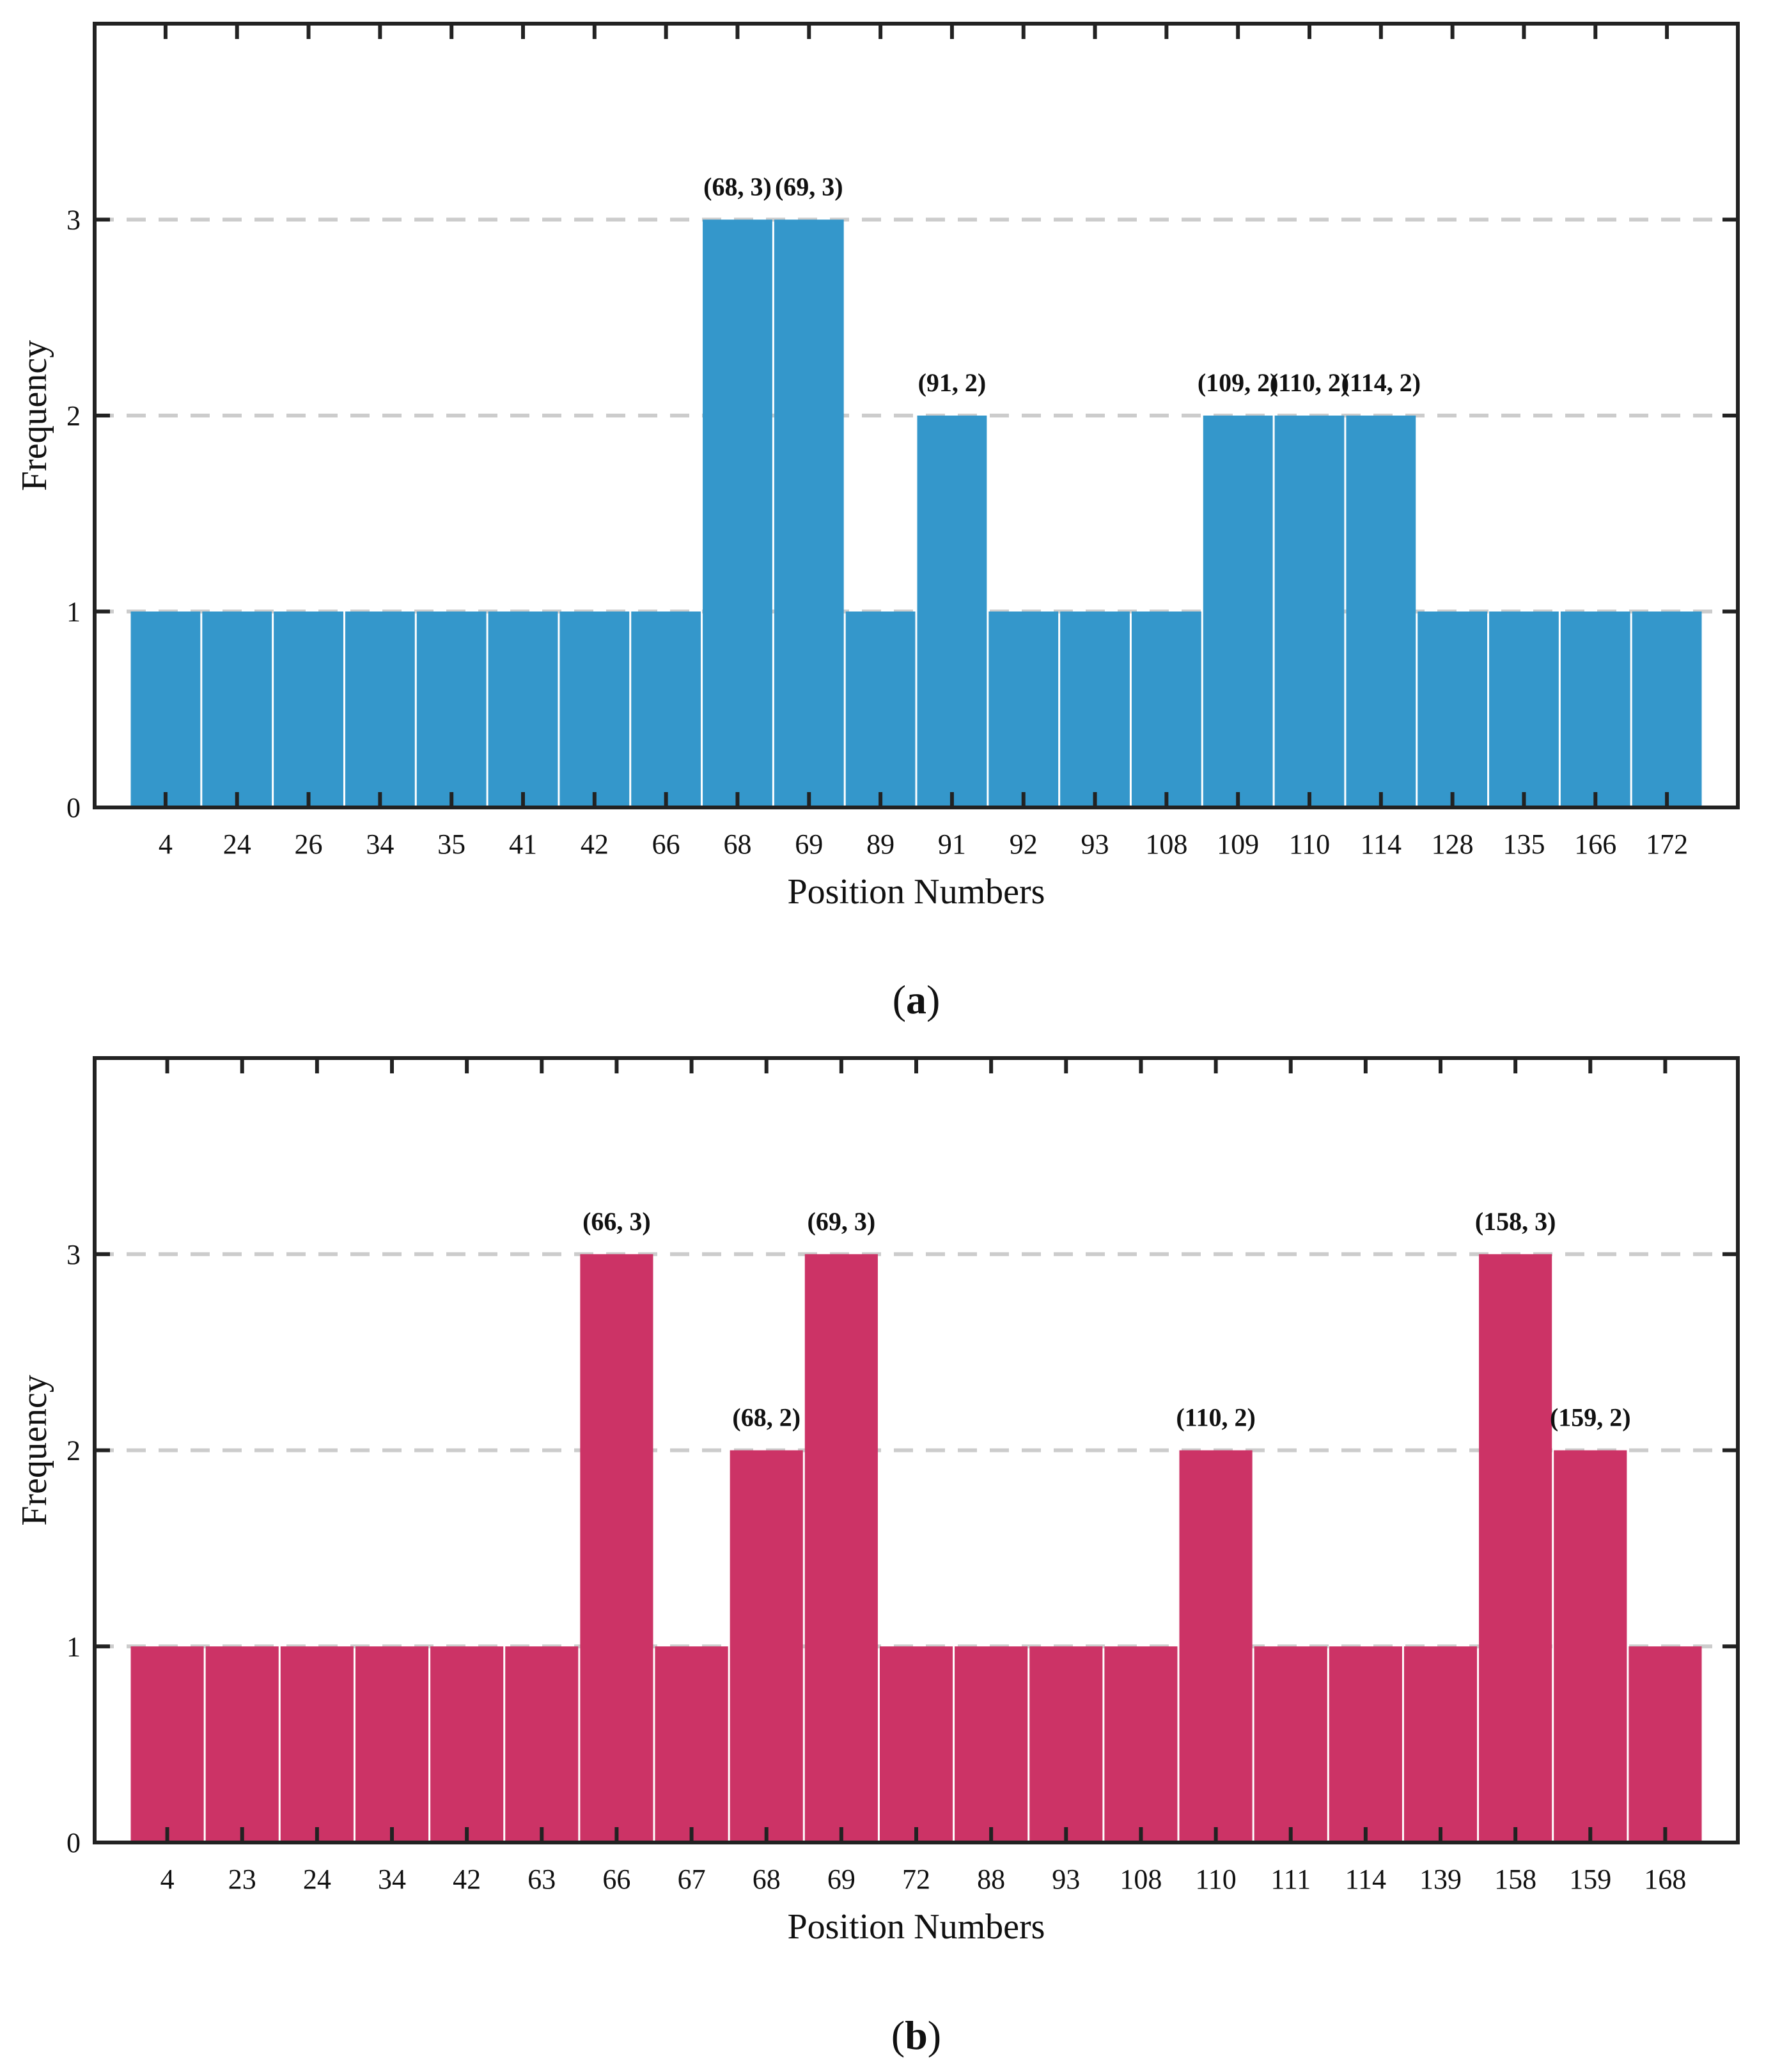 This screenshot has width=1773, height=2072. Describe the element at coordinates (880, 845) in the screenshot. I see `x-tick-label: 89` at that location.